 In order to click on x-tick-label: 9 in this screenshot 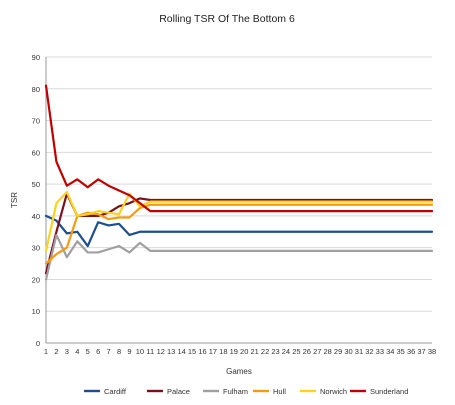, I will do `click(129, 351)`.